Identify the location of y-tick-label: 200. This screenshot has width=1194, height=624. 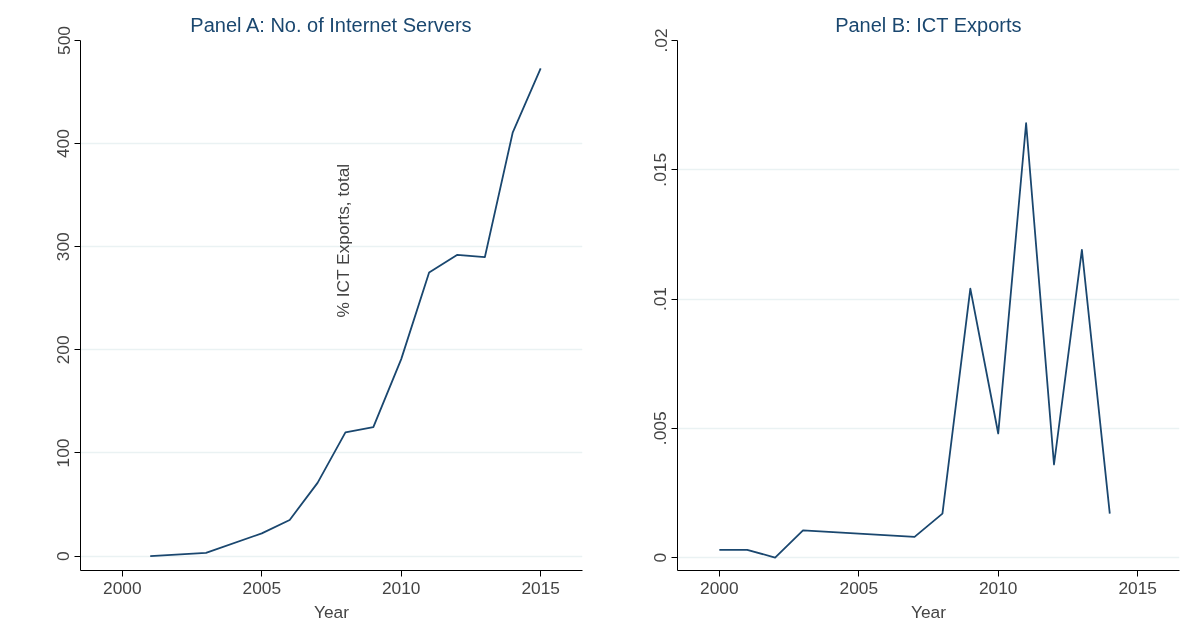
(63, 350).